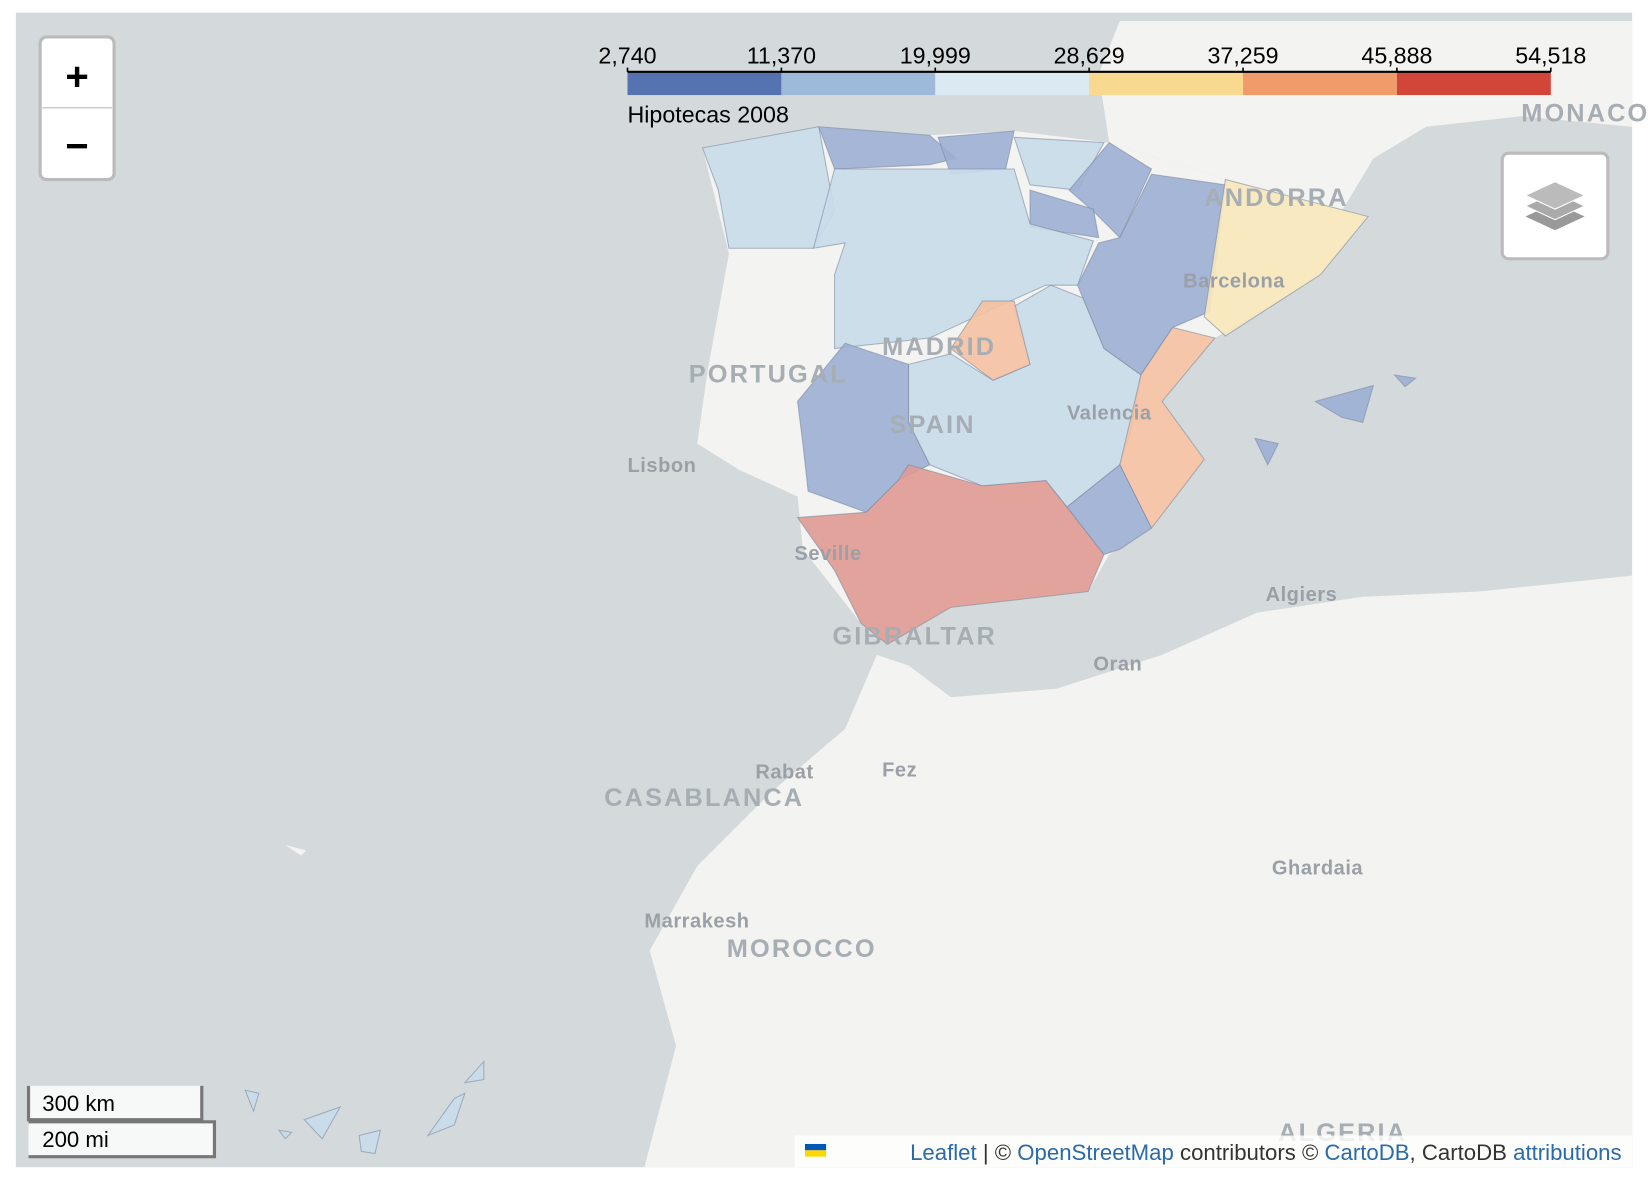 The width and height of the screenshot is (1648, 1182). Describe the element at coordinates (1243, 55) in the screenshot. I see `colorbar-tick-label: 37,259` at that location.